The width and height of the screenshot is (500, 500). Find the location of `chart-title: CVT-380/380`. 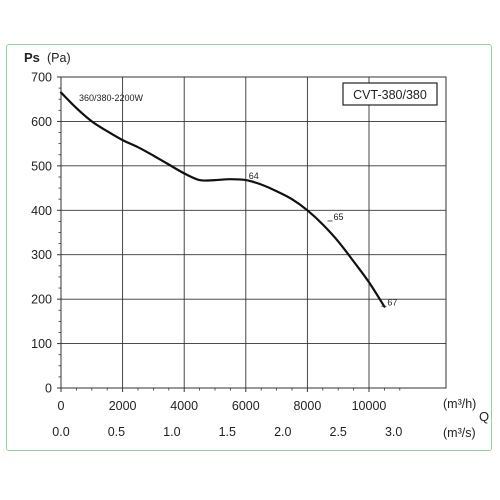

chart-title: CVT-380/380 is located at coordinates (390, 95).